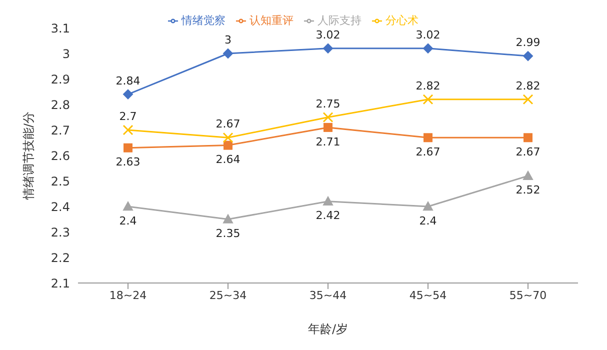 The width and height of the screenshot is (607, 350). Describe the element at coordinates (128, 295) in the screenshot. I see `x-tick-label: 18~24` at that location.